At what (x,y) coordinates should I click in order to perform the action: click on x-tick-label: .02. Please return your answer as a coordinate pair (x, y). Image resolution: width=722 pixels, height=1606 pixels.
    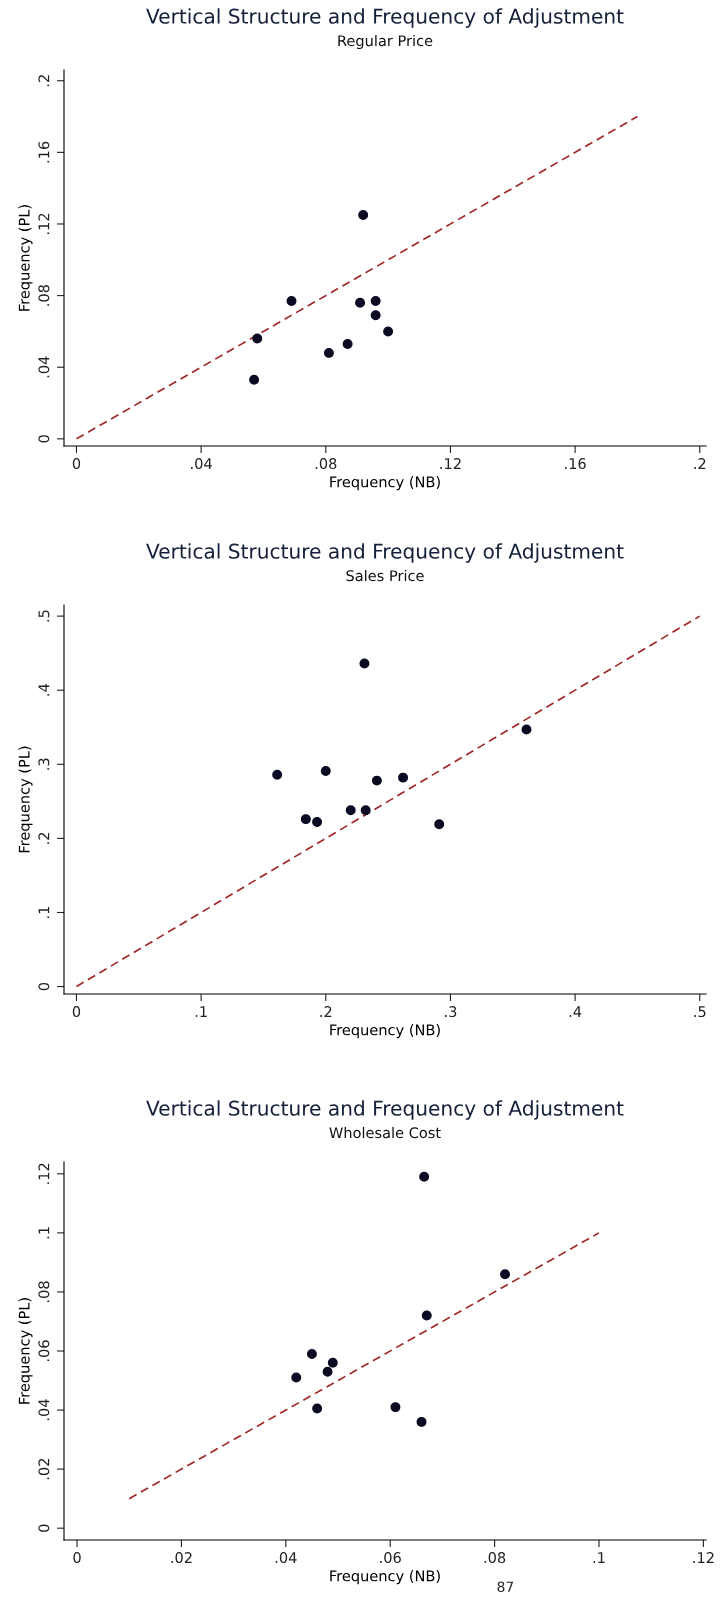
    Looking at the image, I should click on (181, 1558).